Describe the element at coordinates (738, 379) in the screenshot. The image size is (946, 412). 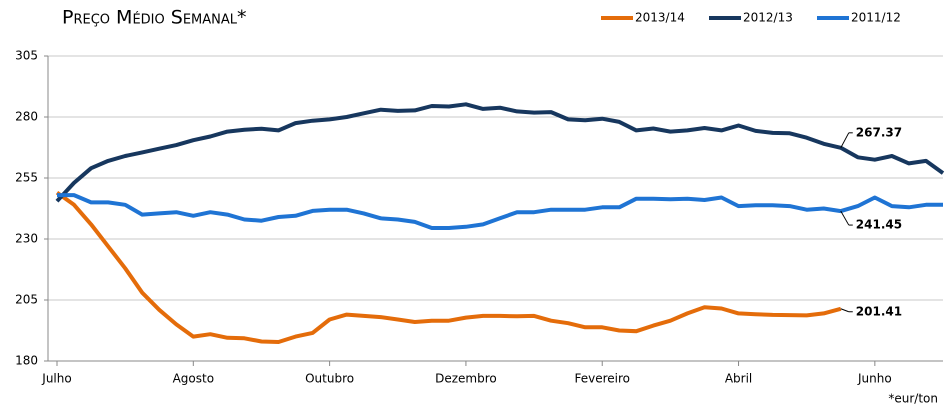
I see `x-tick-label: Abril` at that location.